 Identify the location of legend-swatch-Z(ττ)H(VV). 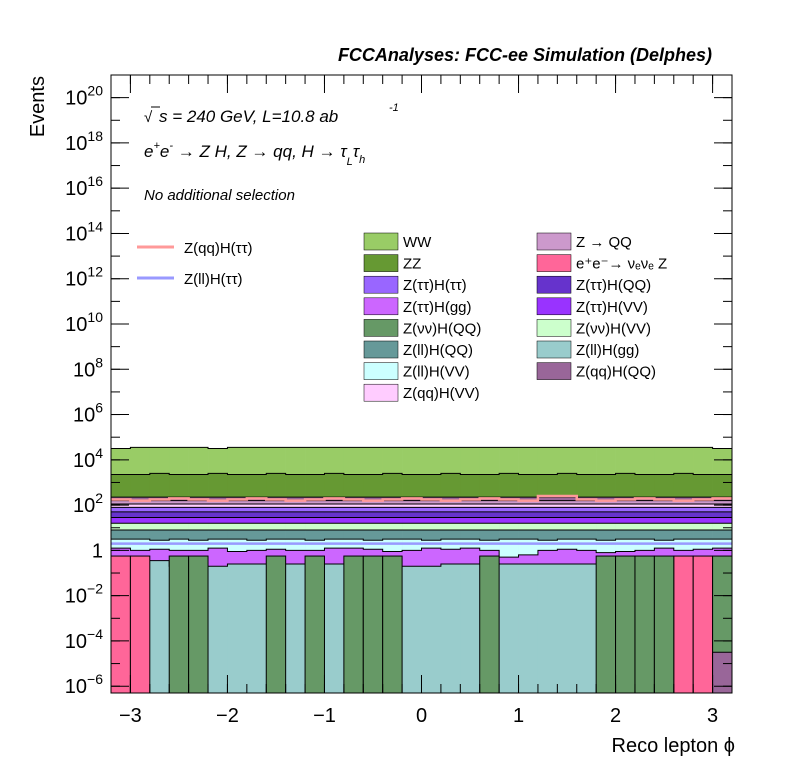
(554, 306).